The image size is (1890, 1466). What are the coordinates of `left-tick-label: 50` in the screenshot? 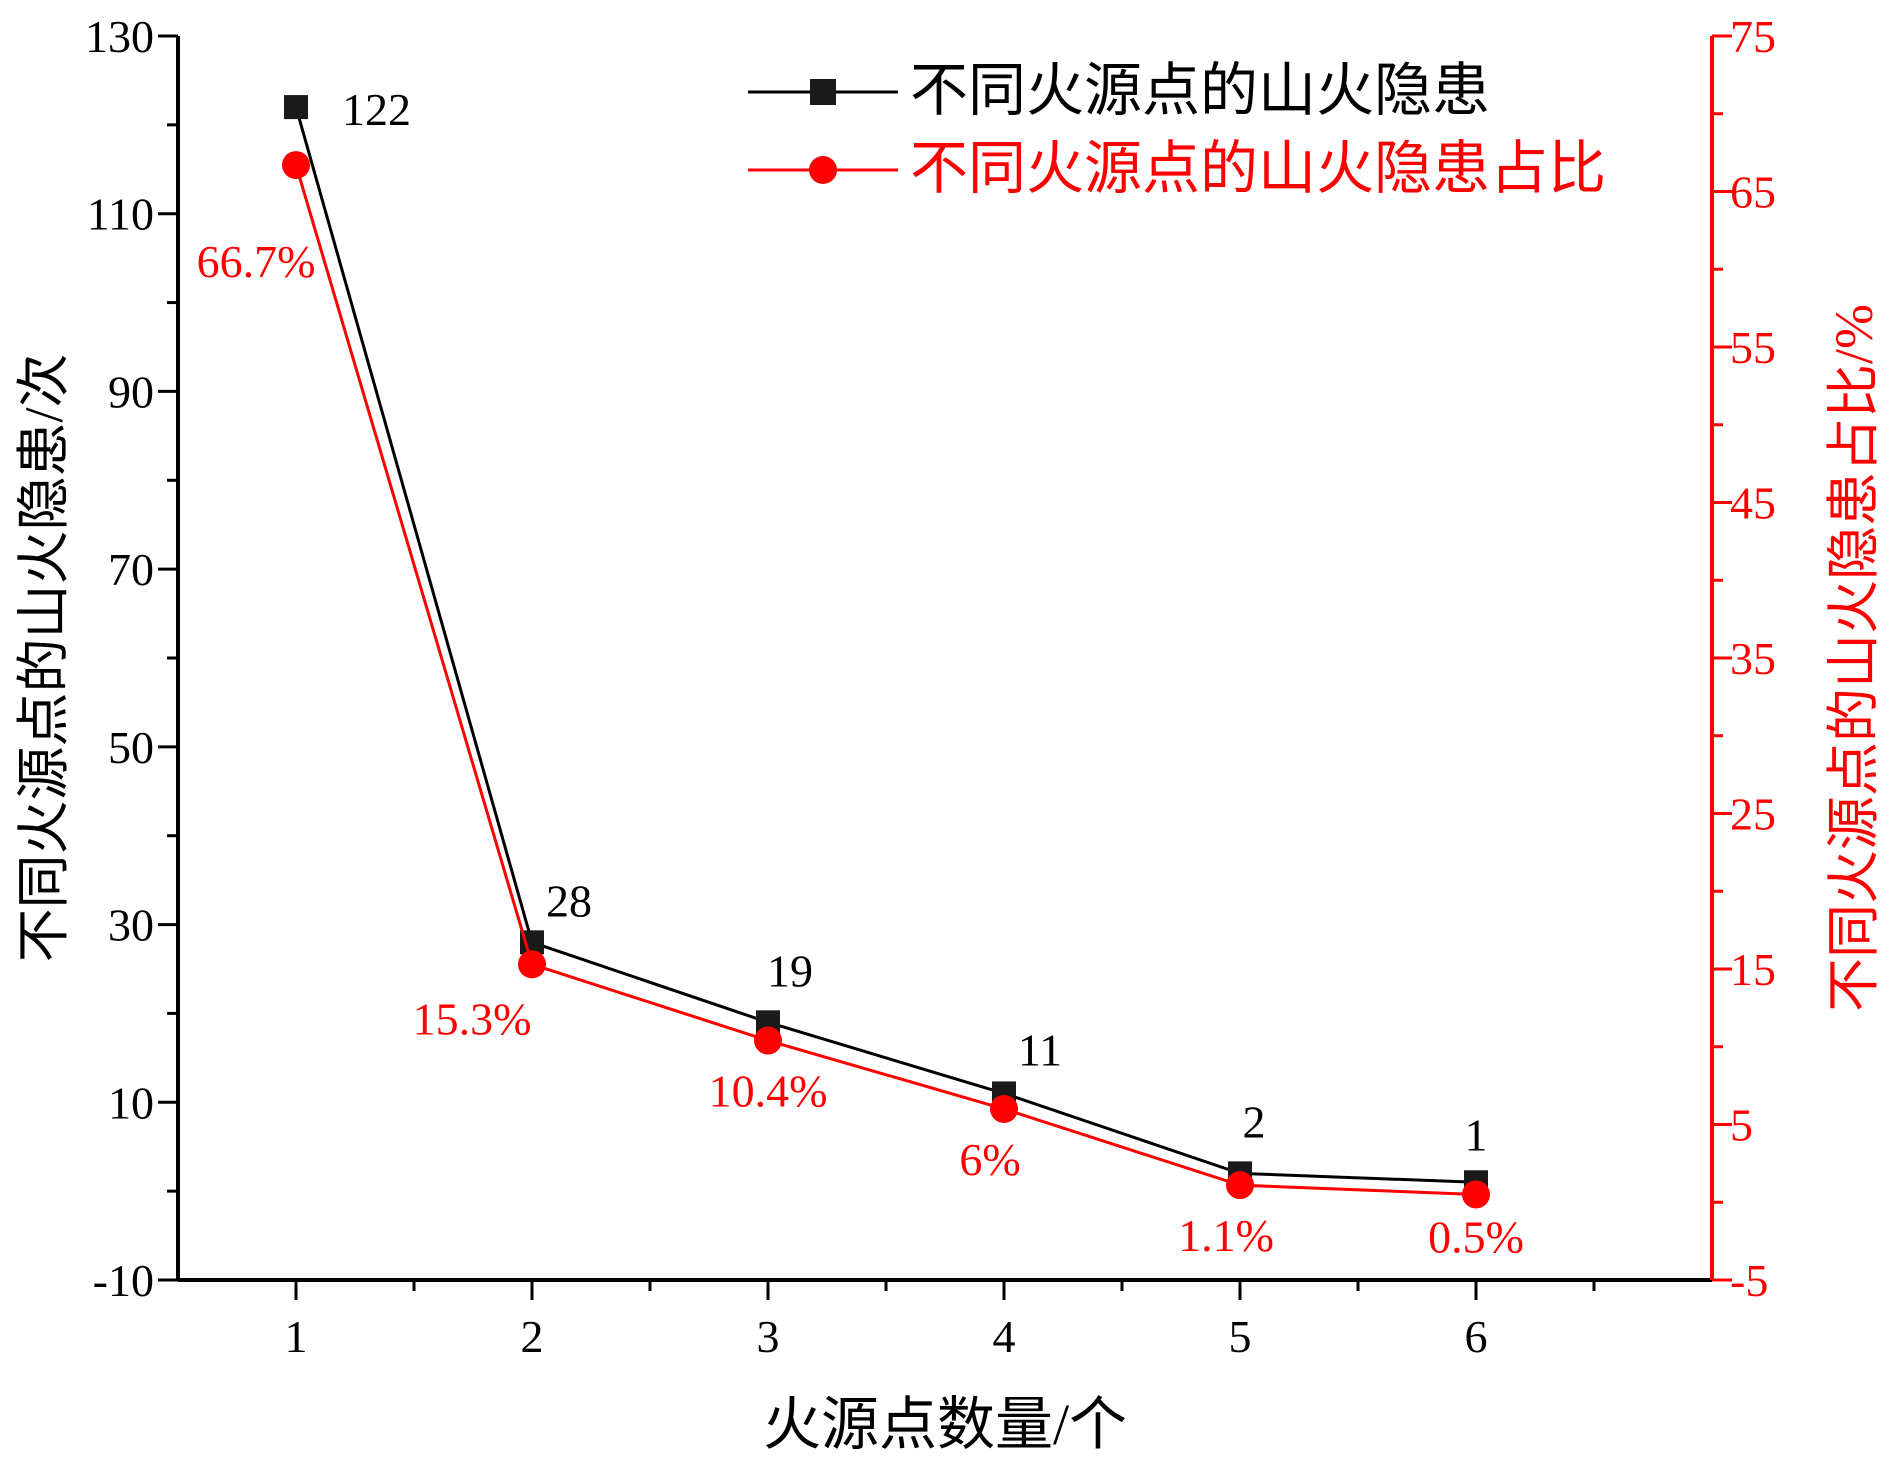 It's located at (131, 747).